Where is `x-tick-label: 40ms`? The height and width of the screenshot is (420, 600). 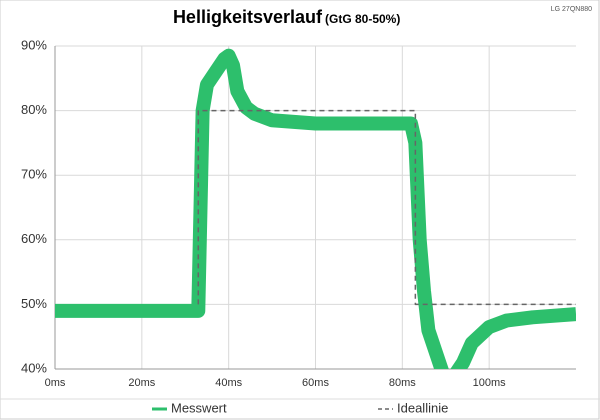
x-tick-label: 40ms is located at coordinates (228, 383).